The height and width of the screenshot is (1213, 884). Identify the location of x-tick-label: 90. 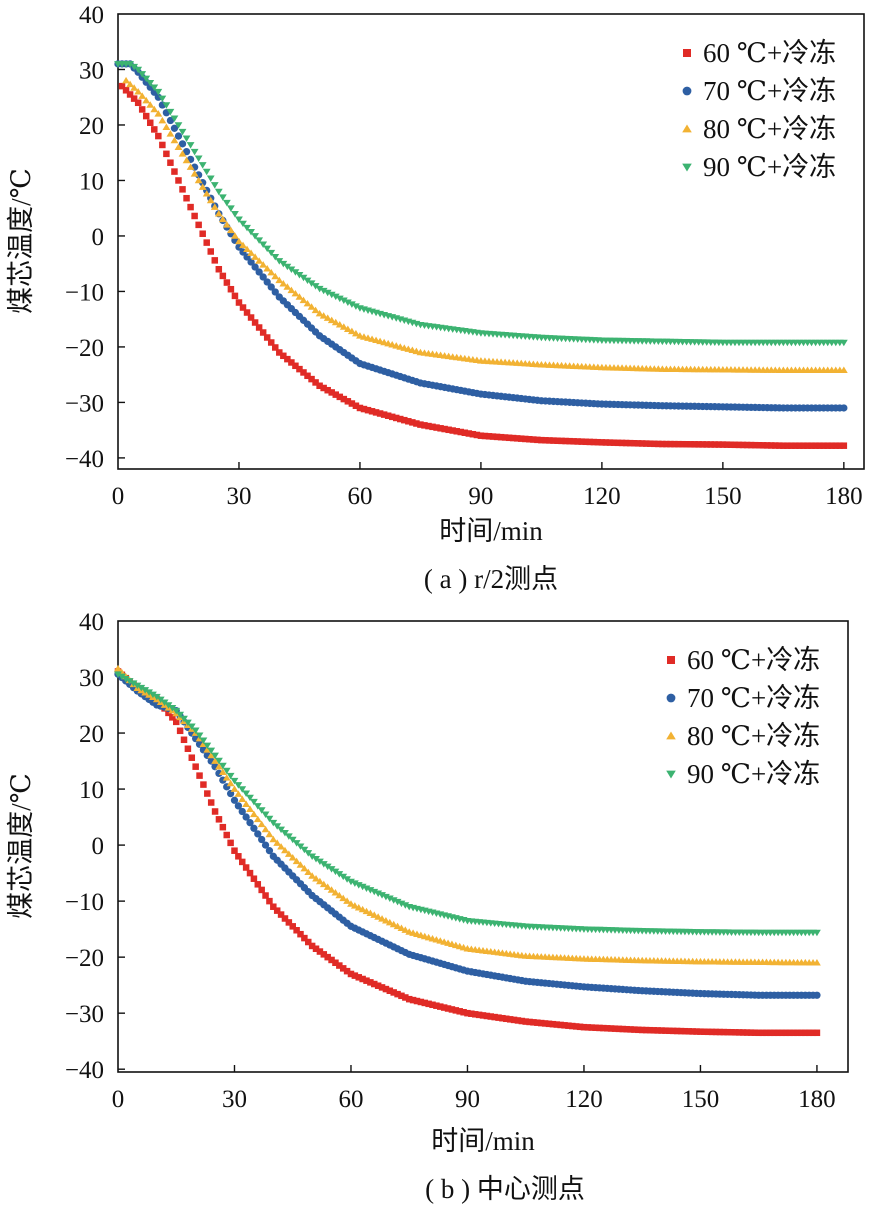
(467, 1099).